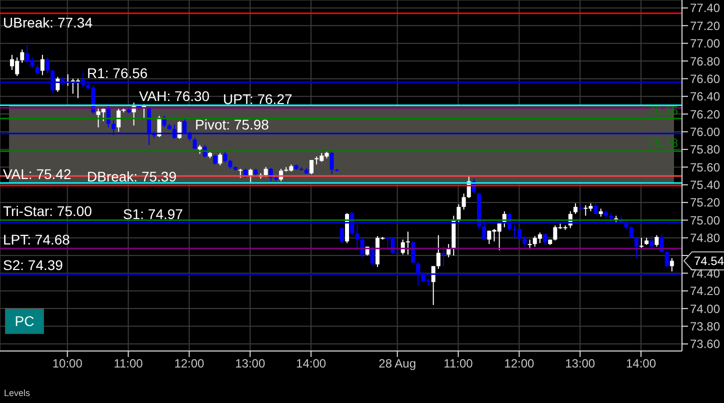 The height and width of the screenshot is (403, 724). Describe the element at coordinates (705, 43) in the screenshot. I see `y-tick-label: 77.00` at that location.